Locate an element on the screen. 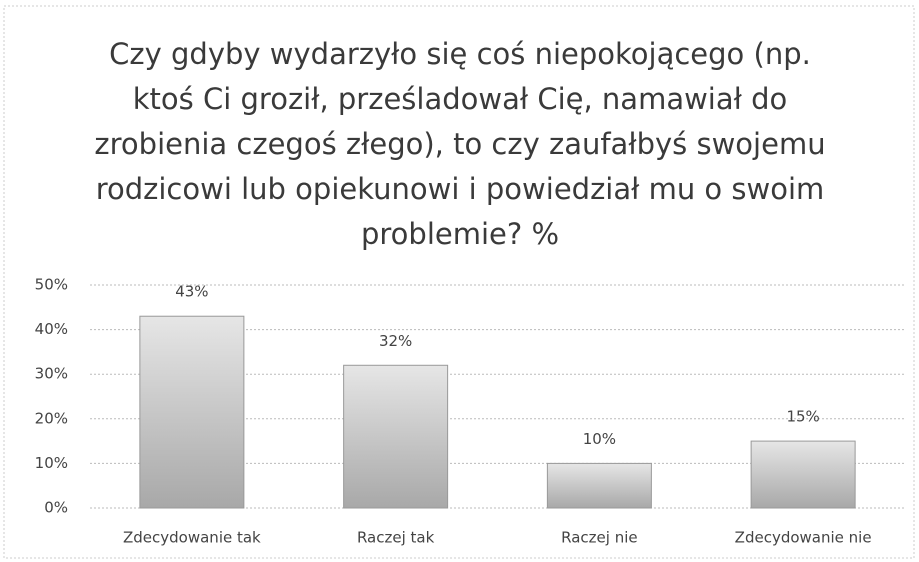  data-label: 10% is located at coordinates (599, 439).